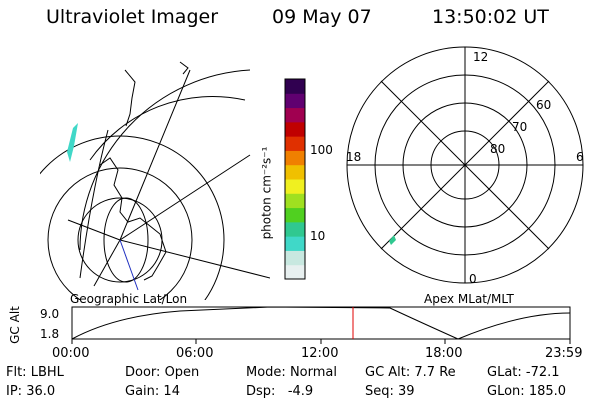 The height and width of the screenshot is (400, 600). What do you see at coordinates (353, 157) in the screenshot?
I see `mlt-label-18: 18` at bounding box center [353, 157].